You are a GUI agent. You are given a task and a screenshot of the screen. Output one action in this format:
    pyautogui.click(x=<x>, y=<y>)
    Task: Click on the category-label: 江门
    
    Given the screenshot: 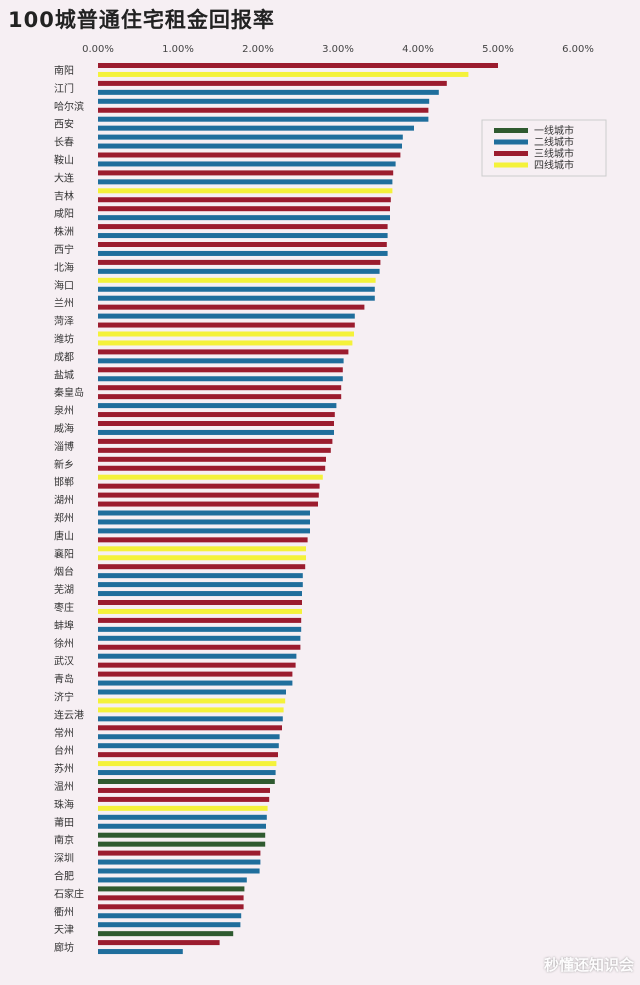 What is the action you would take?
    pyautogui.click(x=64, y=88)
    